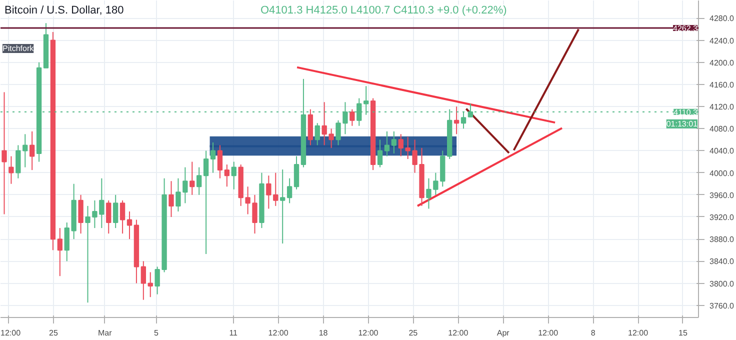  What do you see at coordinates (722, 195) in the screenshot?
I see `y-tick-label: 3960.0` at bounding box center [722, 195].